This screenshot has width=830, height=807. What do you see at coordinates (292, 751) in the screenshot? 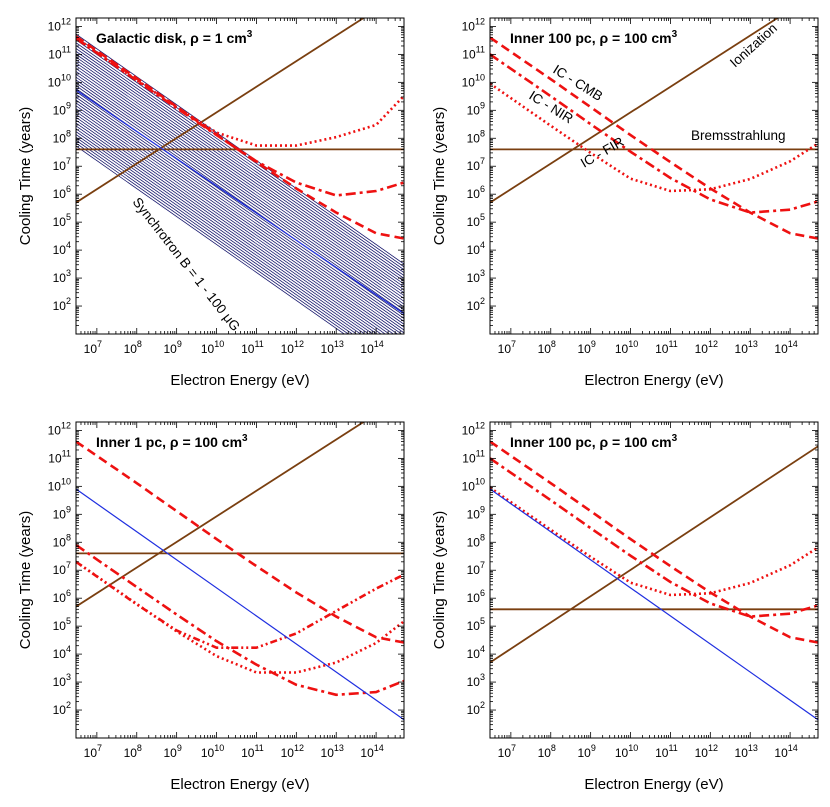
I see `x-tick-label: 10¹²` at bounding box center [292, 751].